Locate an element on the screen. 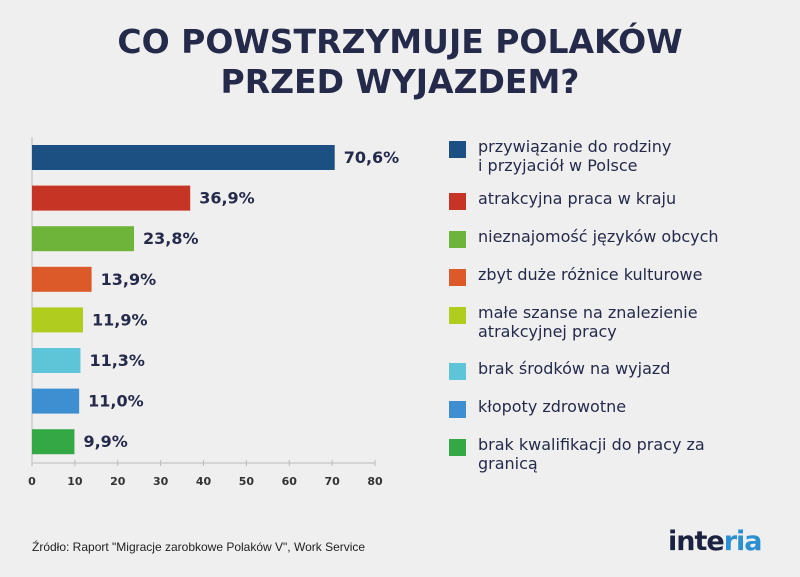 This screenshot has width=800, height=577. x-tick-label: 70 is located at coordinates (332, 481).